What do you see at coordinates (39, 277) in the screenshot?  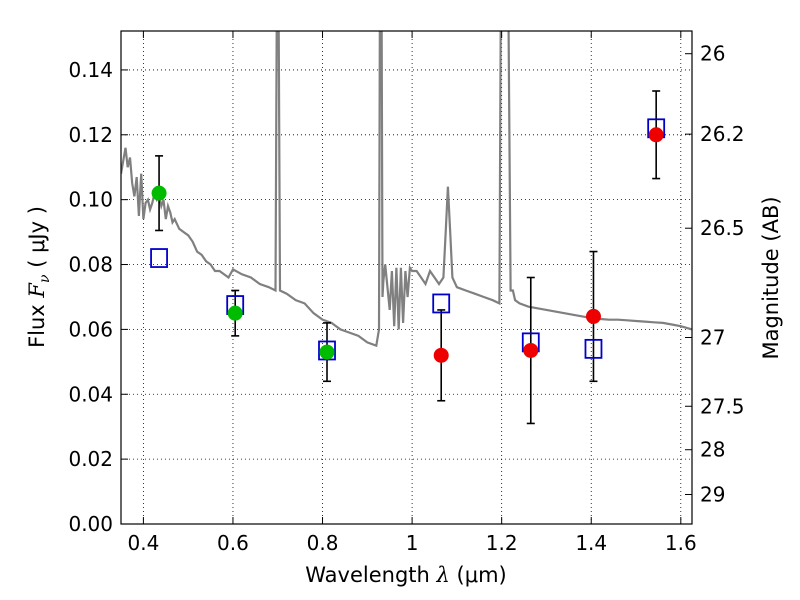 I see `y-axis-label: Flux Fν ( μJy )` at bounding box center [39, 277].